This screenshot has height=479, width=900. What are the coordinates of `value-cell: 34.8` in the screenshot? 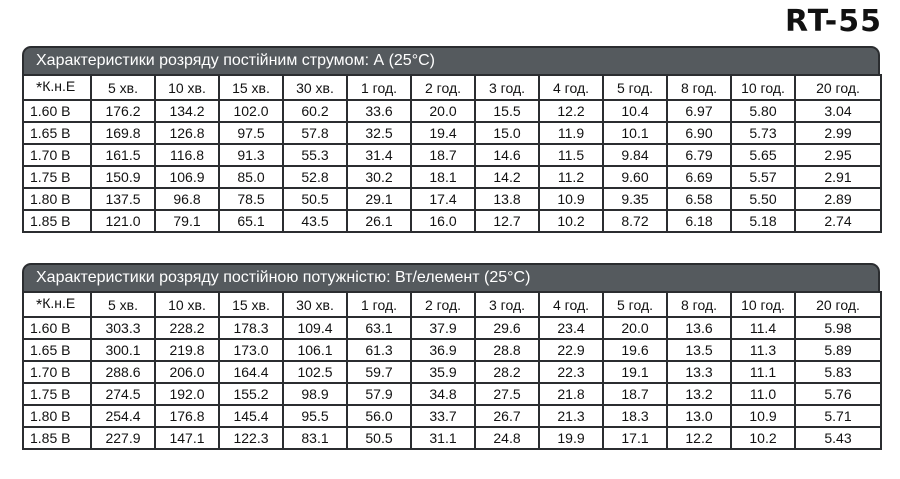 It's located at (443, 394).